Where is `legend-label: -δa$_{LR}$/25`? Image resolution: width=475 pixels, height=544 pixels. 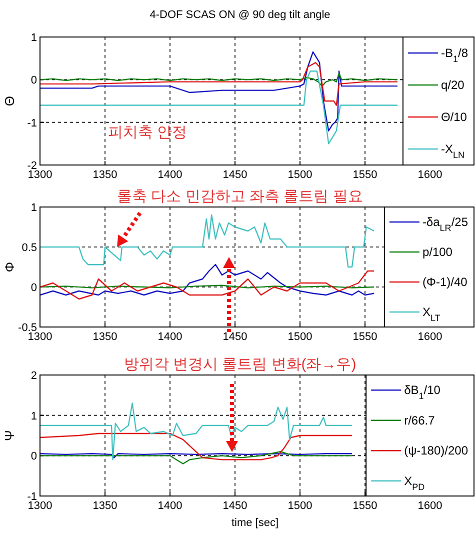 legend-label: -δa$_{LR}$/25 is located at coordinates (445, 224).